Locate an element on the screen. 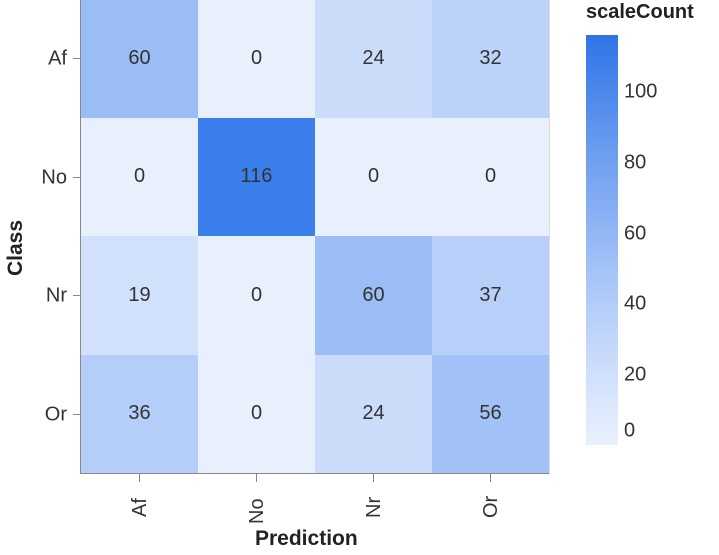 The width and height of the screenshot is (719, 555). heatmap-cell: 56 is located at coordinates (490, 413).